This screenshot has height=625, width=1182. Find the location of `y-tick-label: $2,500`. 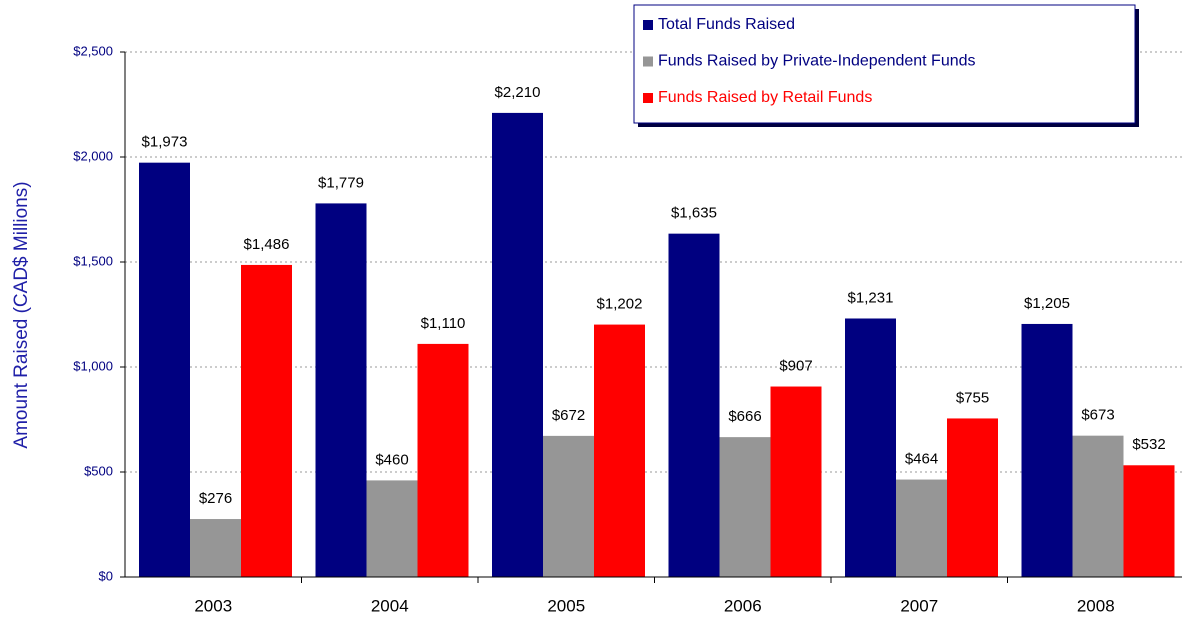

y-tick-label: $2,500 is located at coordinates (93, 50).